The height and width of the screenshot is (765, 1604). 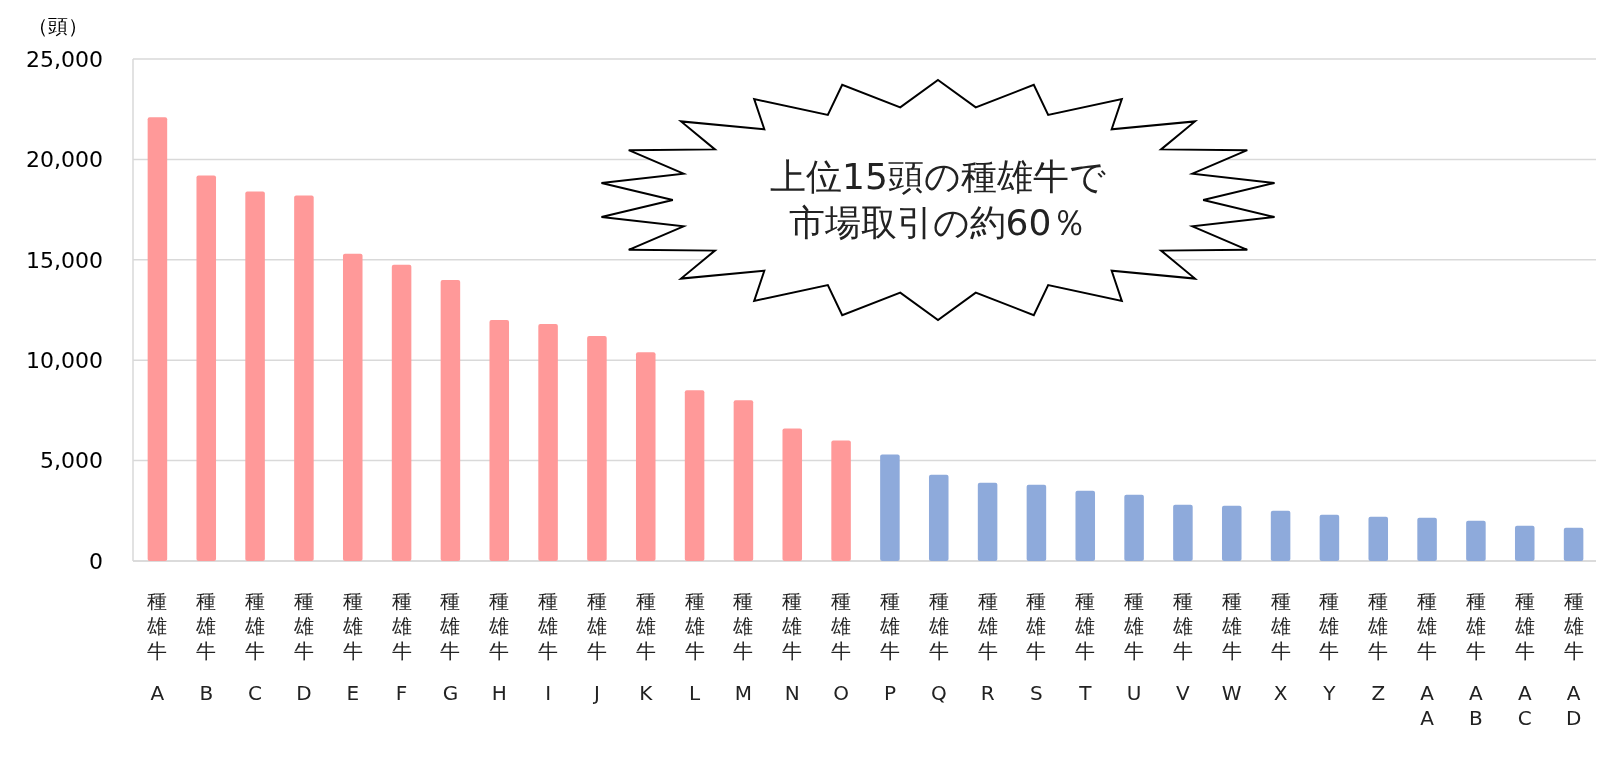 What do you see at coordinates (743, 647) in the screenshot?
I see `x-tick-label: 種雄牛M` at bounding box center [743, 647].